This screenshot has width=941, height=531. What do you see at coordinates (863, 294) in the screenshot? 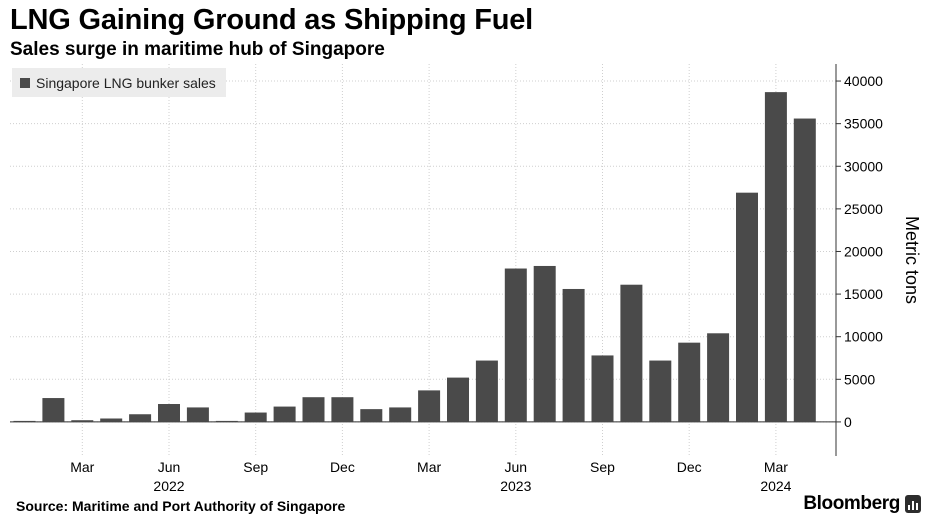
I see `y-tick-label: 15000` at bounding box center [863, 294].